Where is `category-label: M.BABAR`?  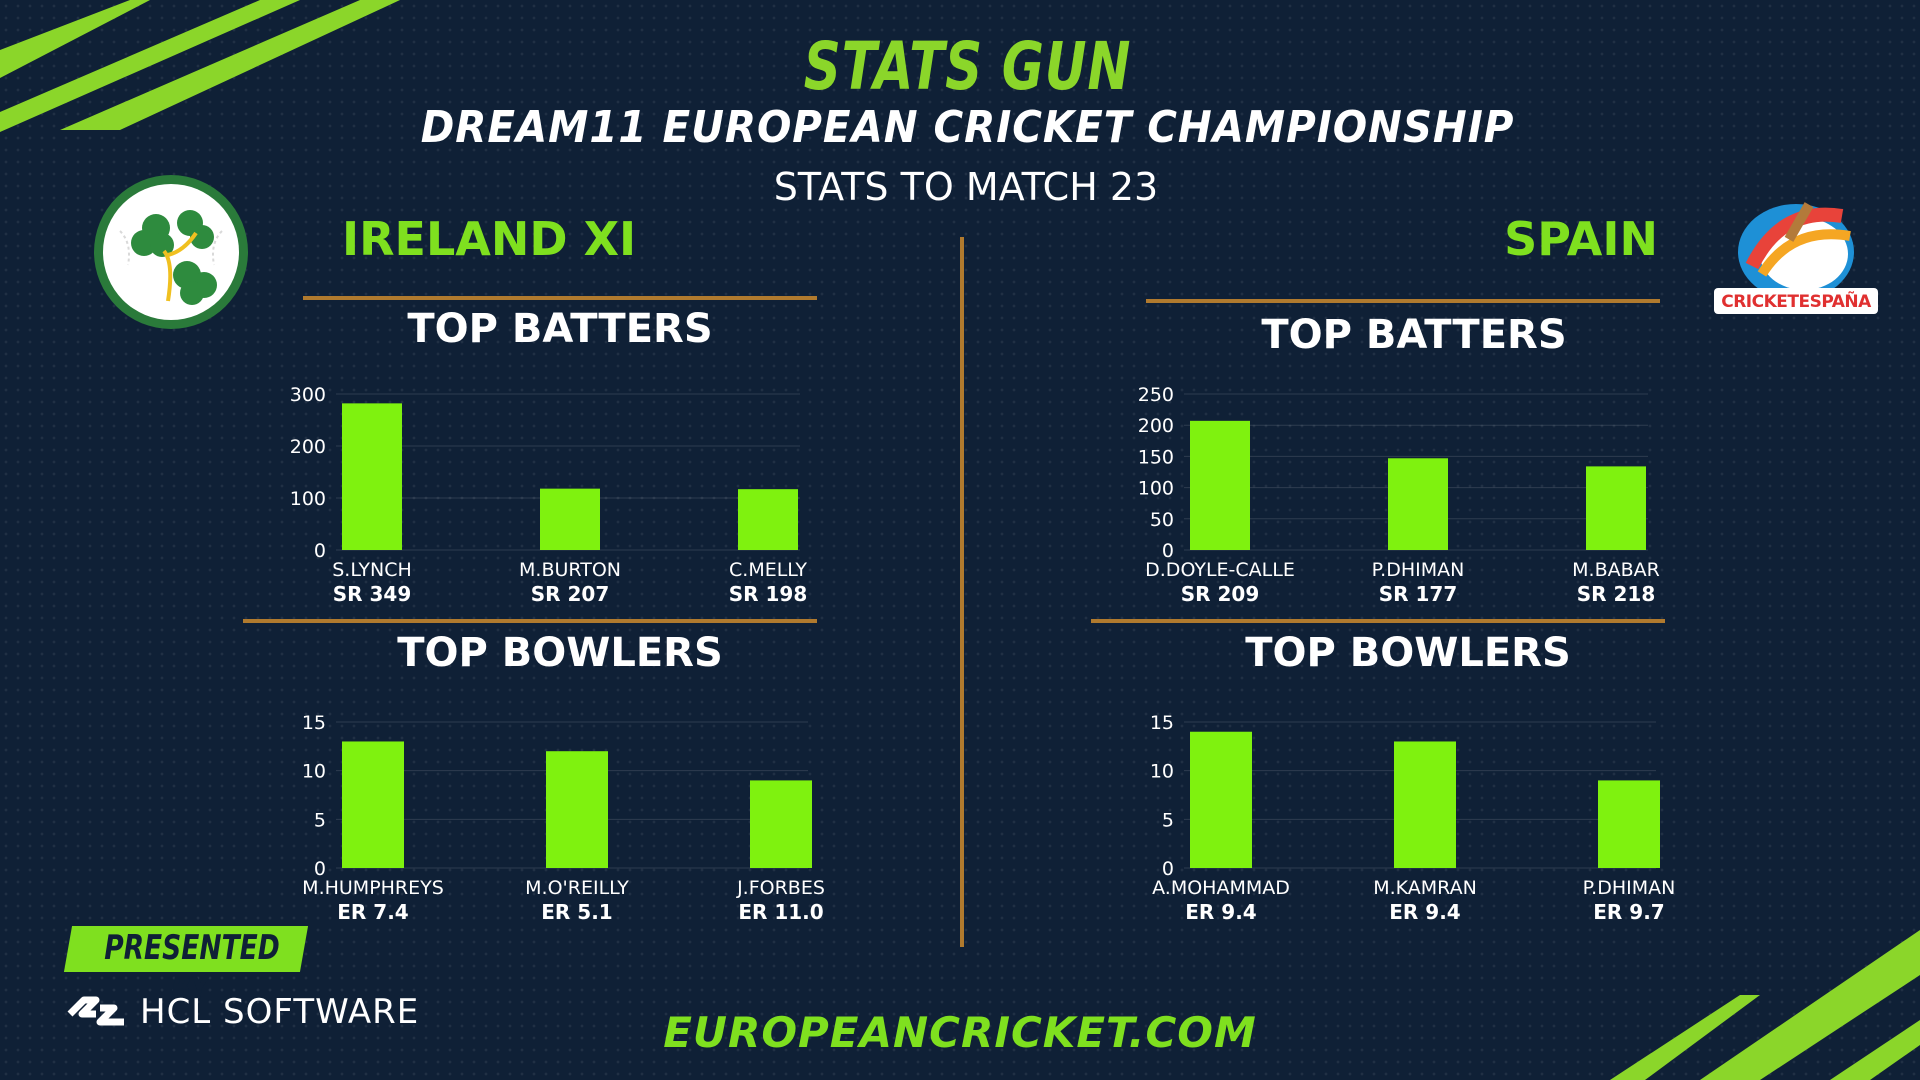 category-label: M.BABAR is located at coordinates (1616, 570).